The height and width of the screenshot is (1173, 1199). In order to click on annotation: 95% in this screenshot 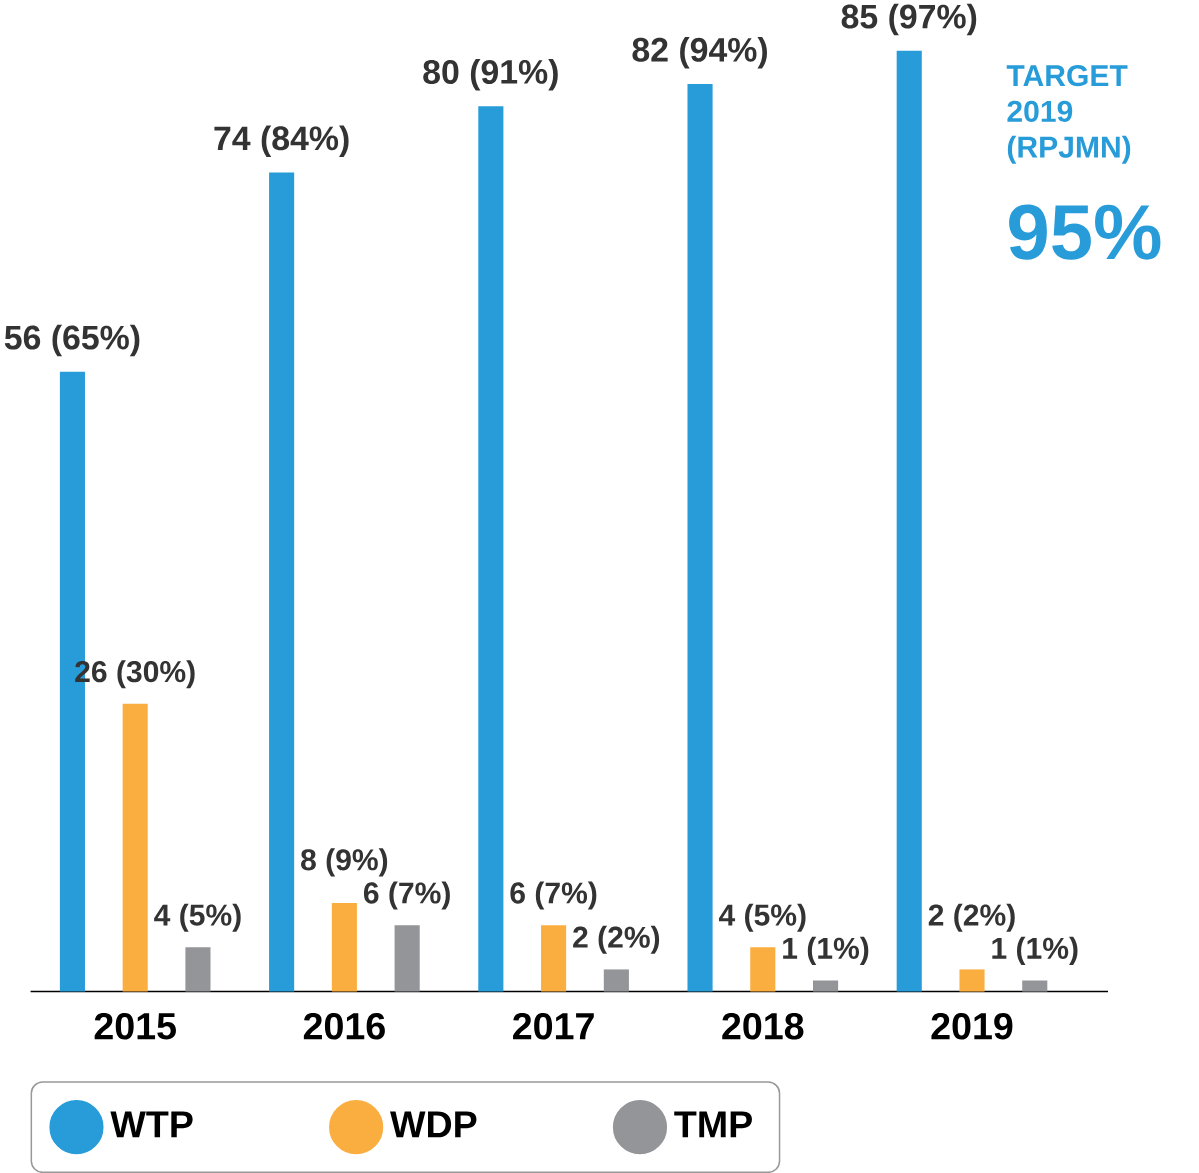, I will do `click(1085, 232)`.